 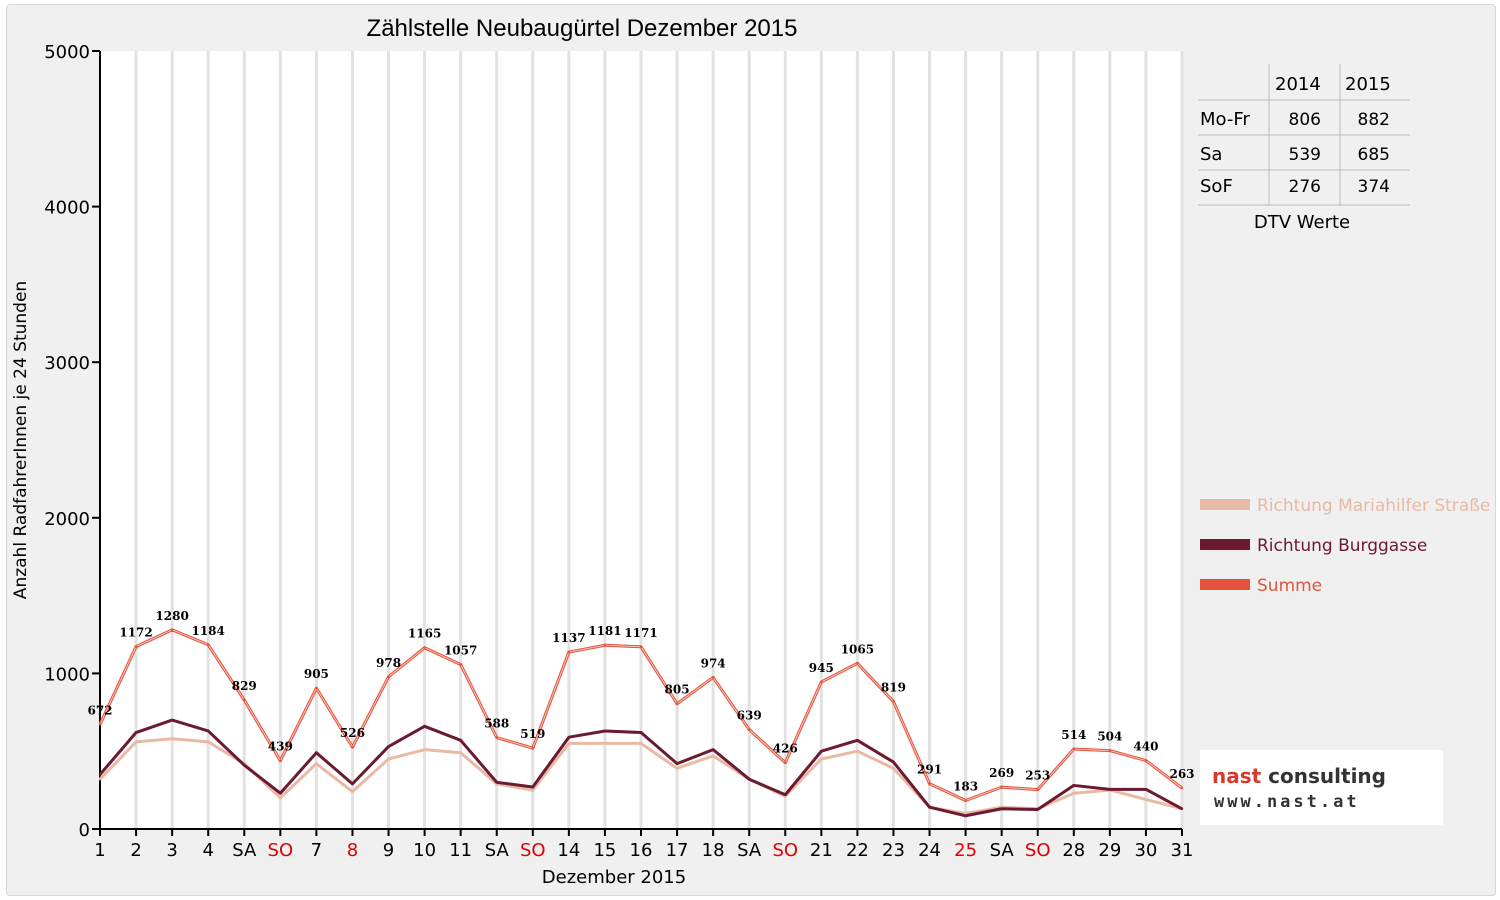 I want to click on x-tick-label: 7, so click(x=316, y=850).